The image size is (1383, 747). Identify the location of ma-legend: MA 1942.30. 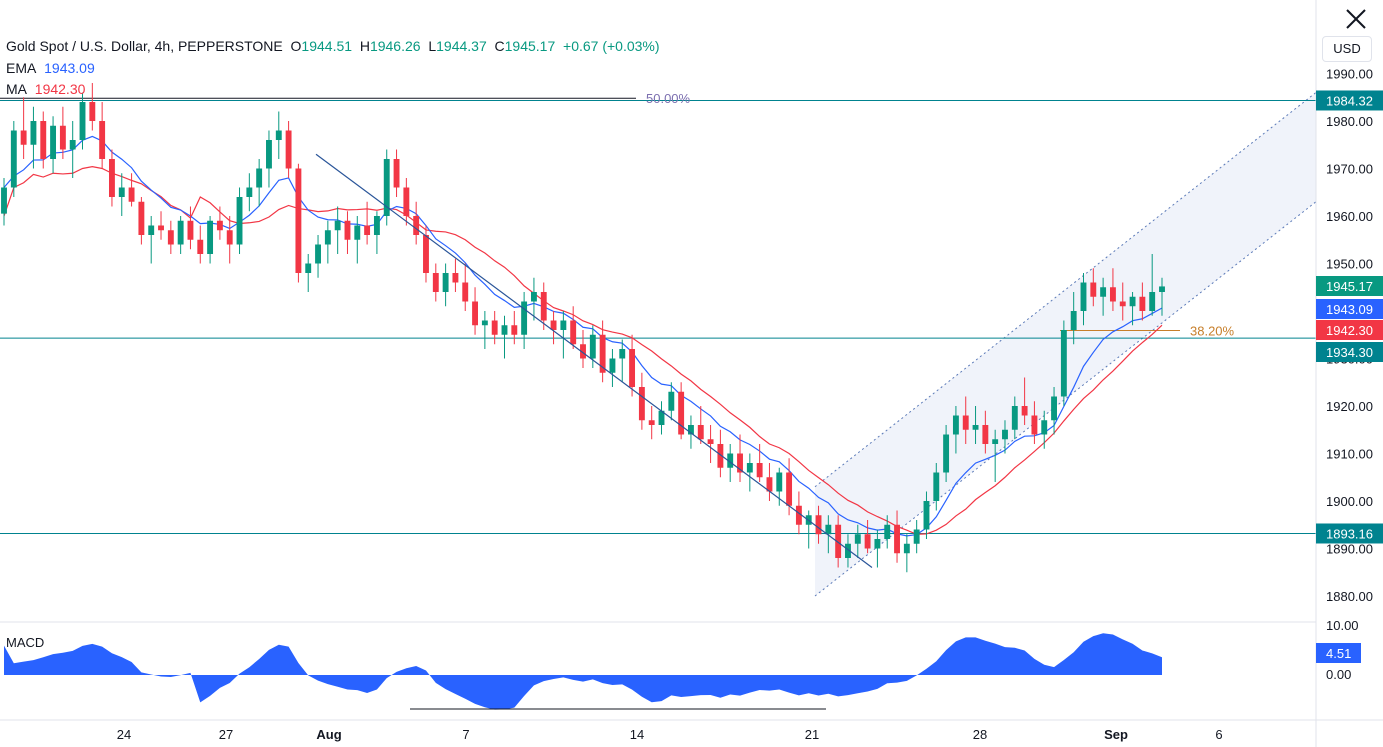
(45, 89).